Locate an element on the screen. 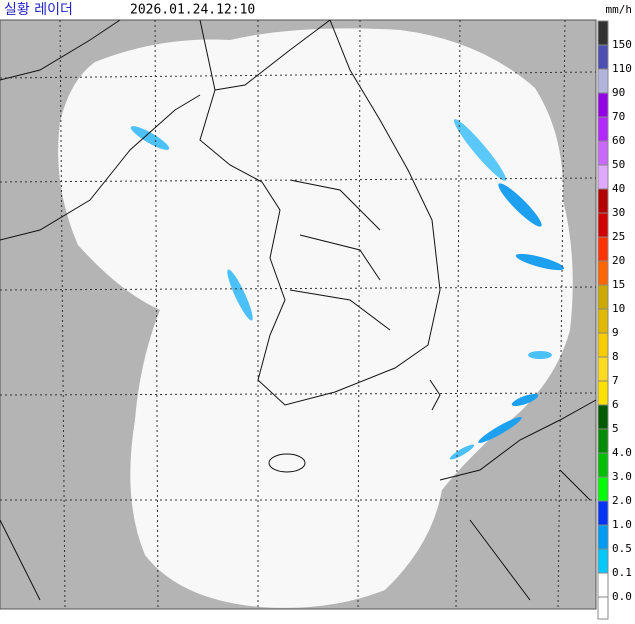 This screenshot has width=635, height=624. legend-label: 1.0 is located at coordinates (622, 524).